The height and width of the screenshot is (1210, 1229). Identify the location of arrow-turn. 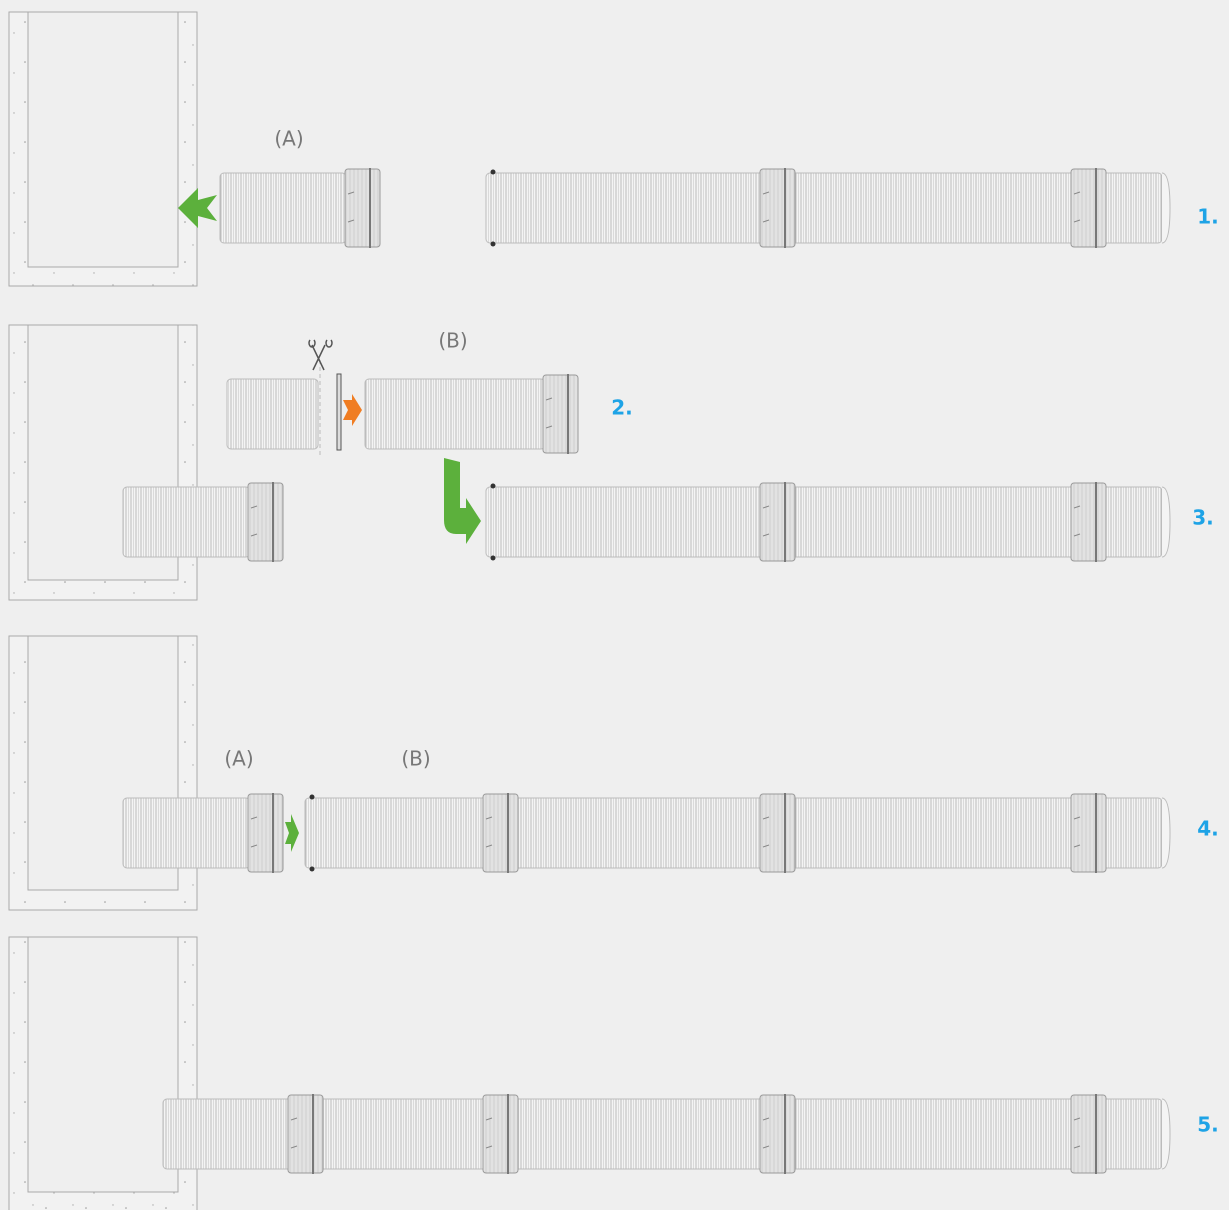
(462, 501).